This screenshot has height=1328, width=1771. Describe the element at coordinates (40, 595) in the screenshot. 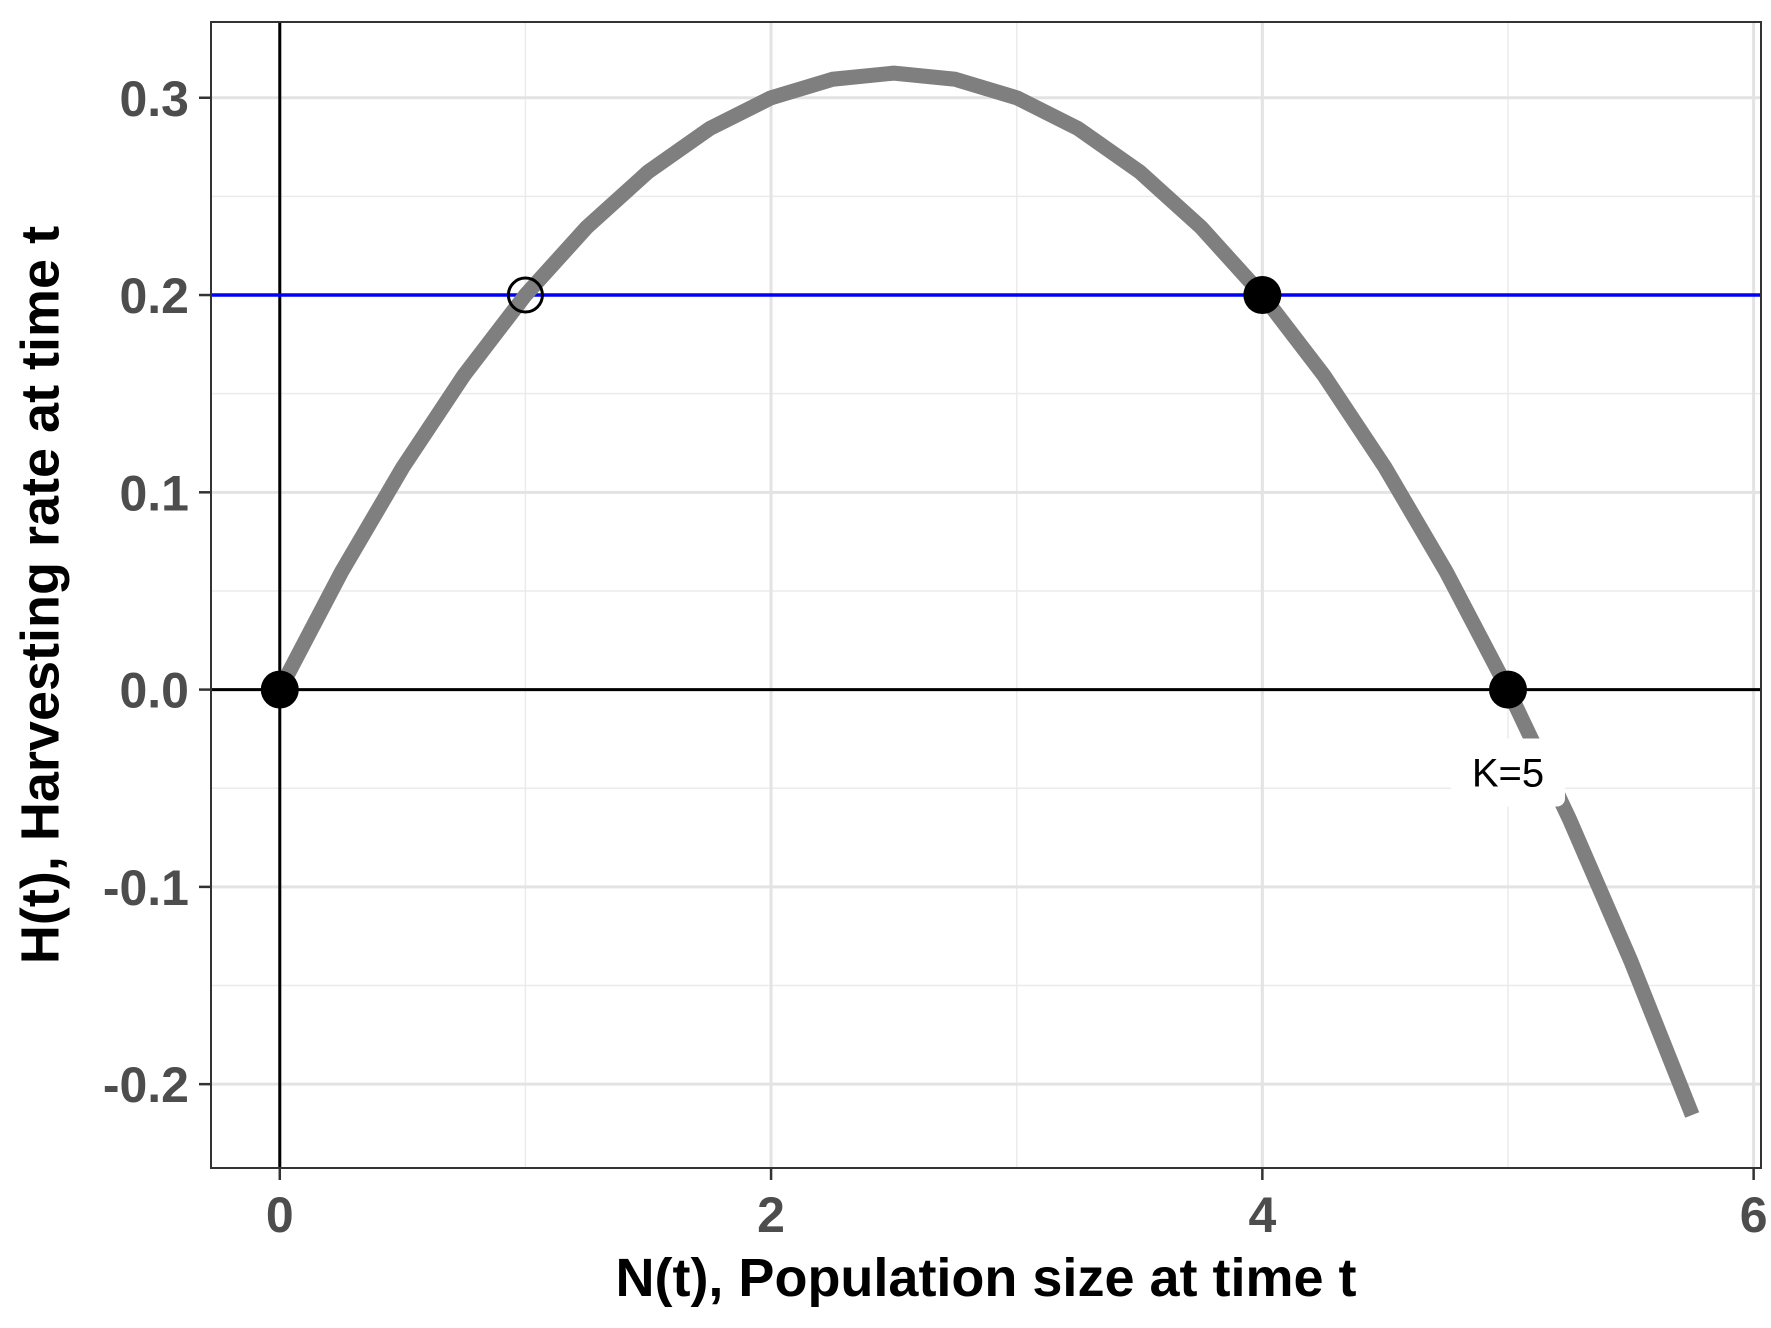

I see `y-axis-title: H(t), Harvesting rate at time t` at that location.